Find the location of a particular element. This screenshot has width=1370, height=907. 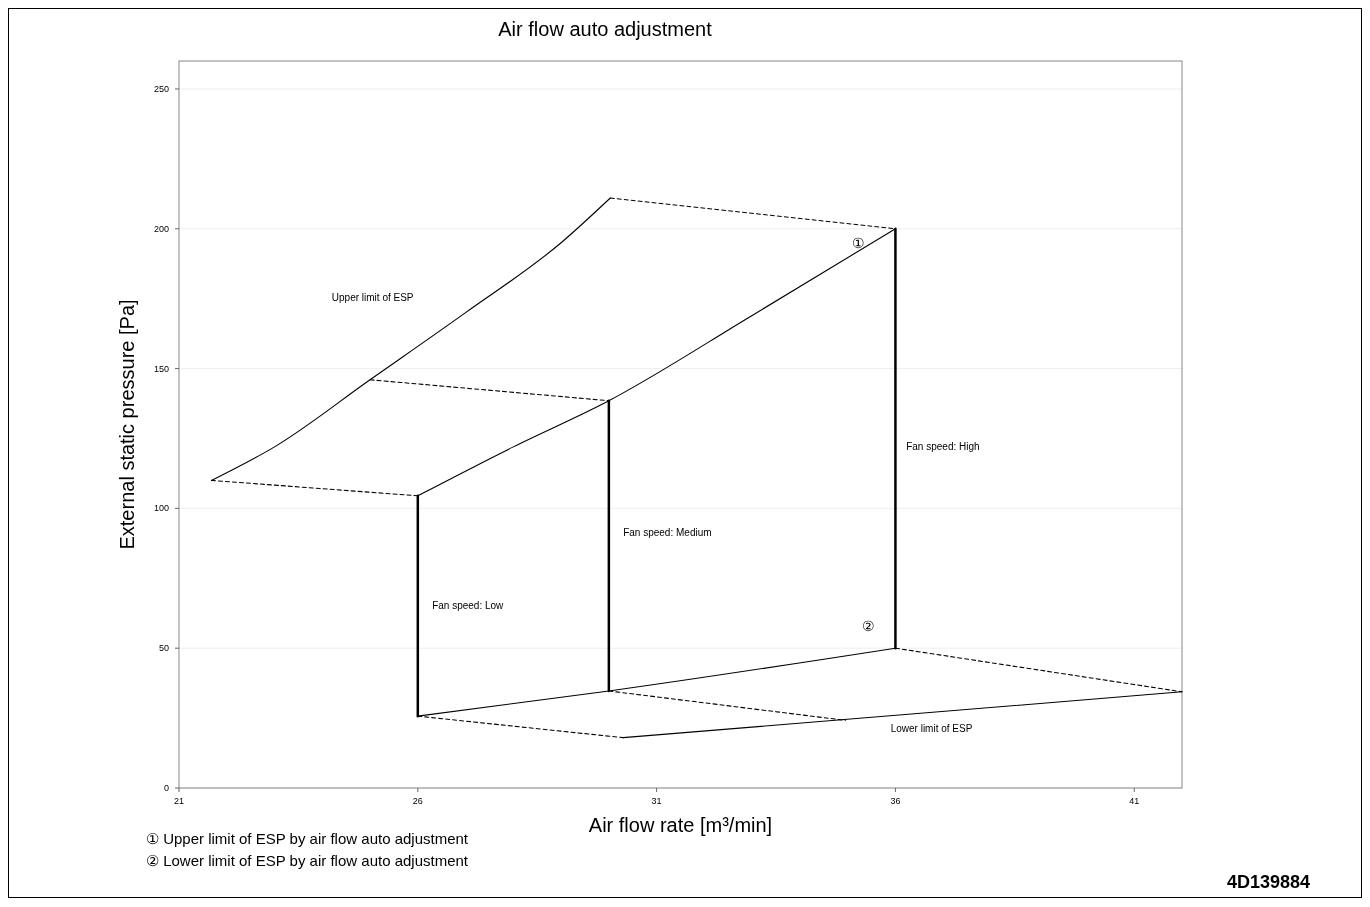

x-tick-label: 36 is located at coordinates (895, 801).